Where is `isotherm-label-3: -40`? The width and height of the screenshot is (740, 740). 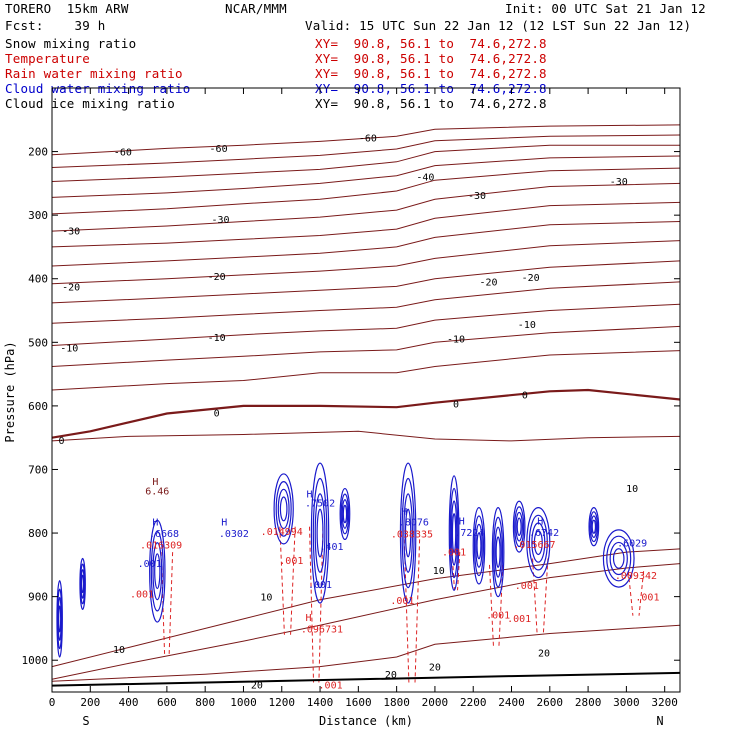
isotherm-label-3: -40 is located at coordinates (425, 177).